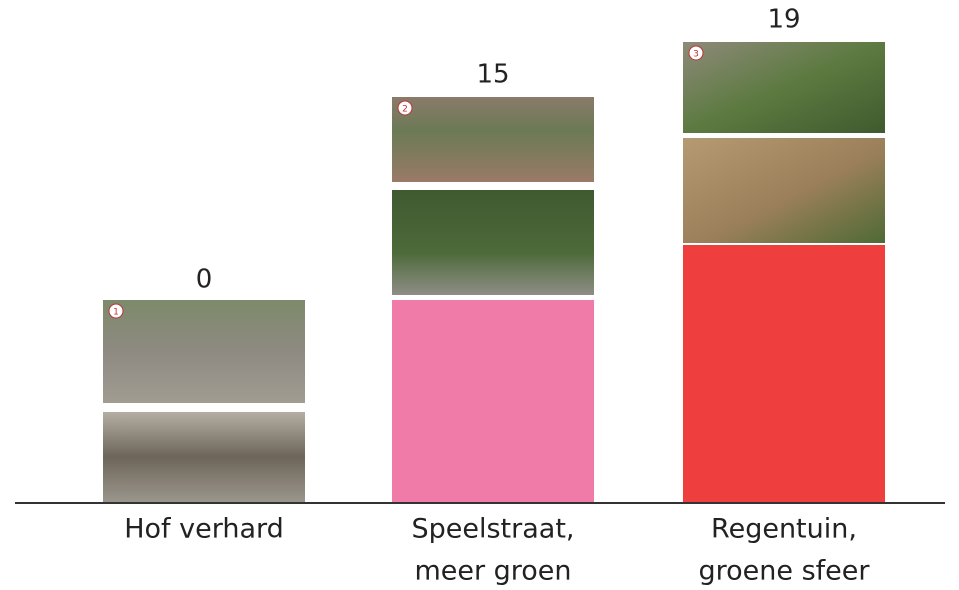 This screenshot has height=590, width=959. I want to click on column-value: 19, so click(783, 20).